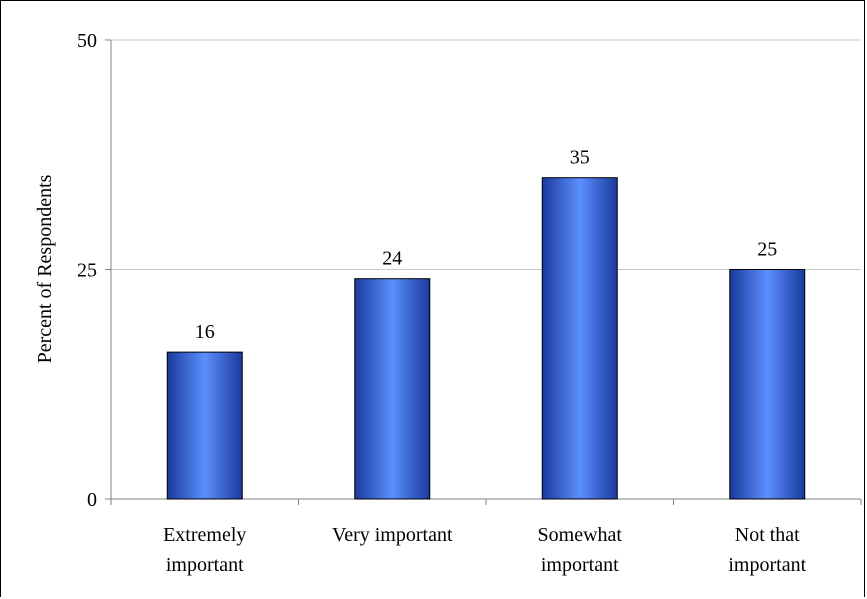 The height and width of the screenshot is (599, 867). Describe the element at coordinates (580, 535) in the screenshot. I see `x-tick-label: Somewhat` at that location.